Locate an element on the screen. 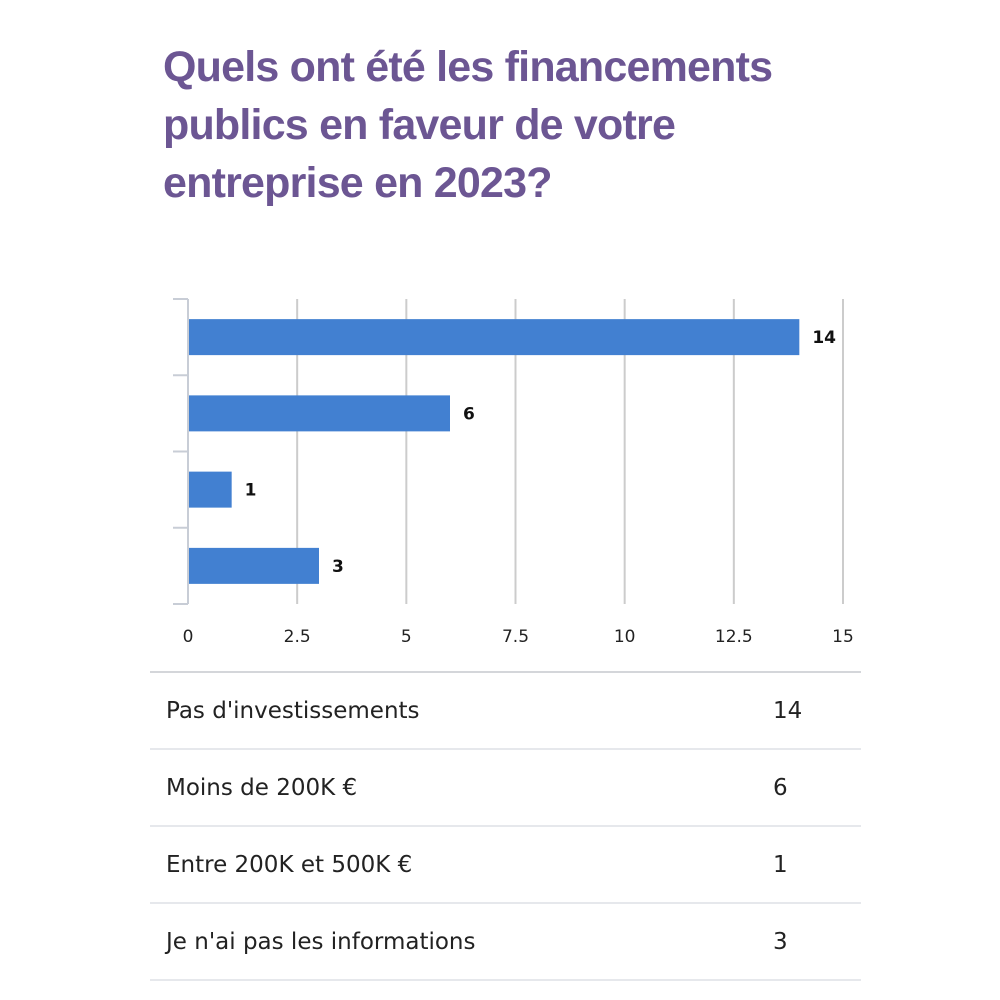  x-tick-label: 15 is located at coordinates (843, 637).